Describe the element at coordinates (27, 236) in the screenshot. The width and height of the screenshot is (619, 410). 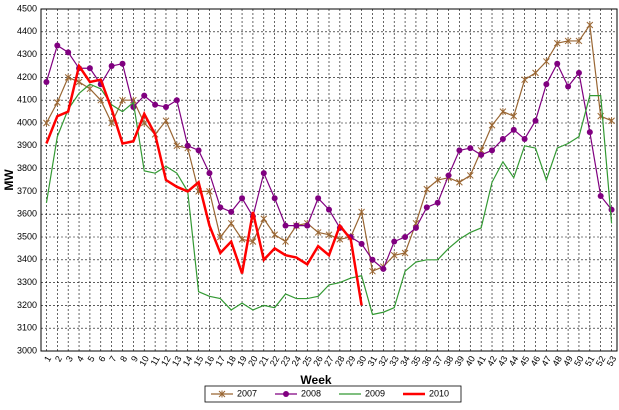
I see `y-tick-label: 3500` at that location.